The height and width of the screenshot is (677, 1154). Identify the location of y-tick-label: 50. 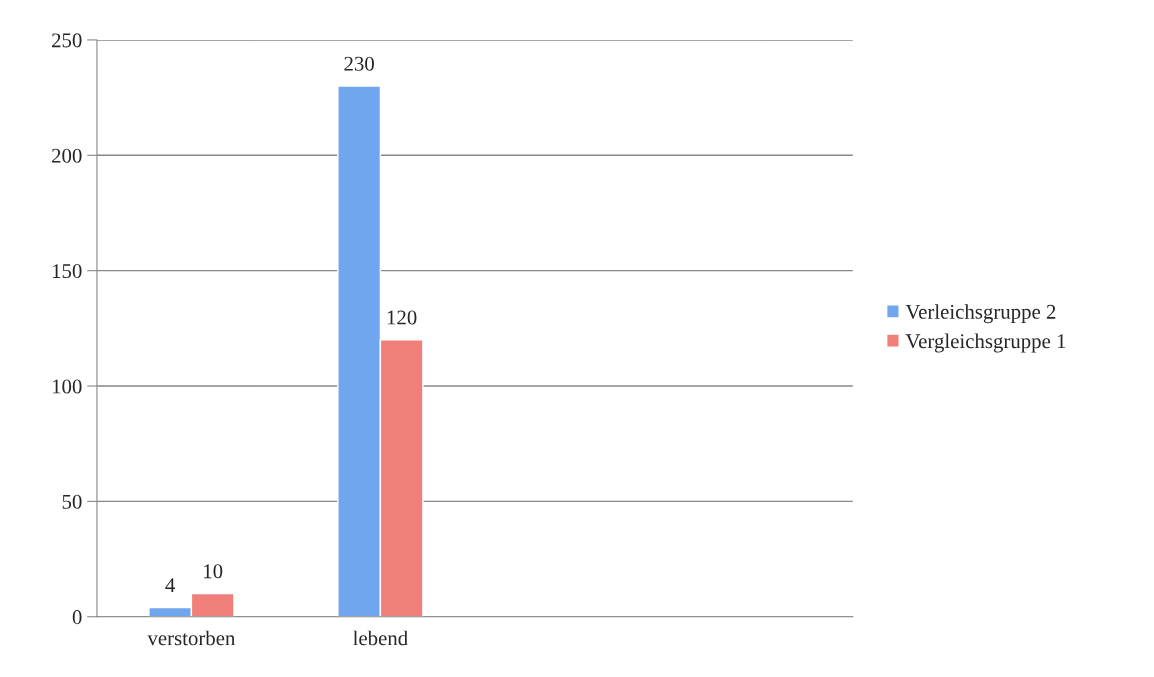
(72, 501).